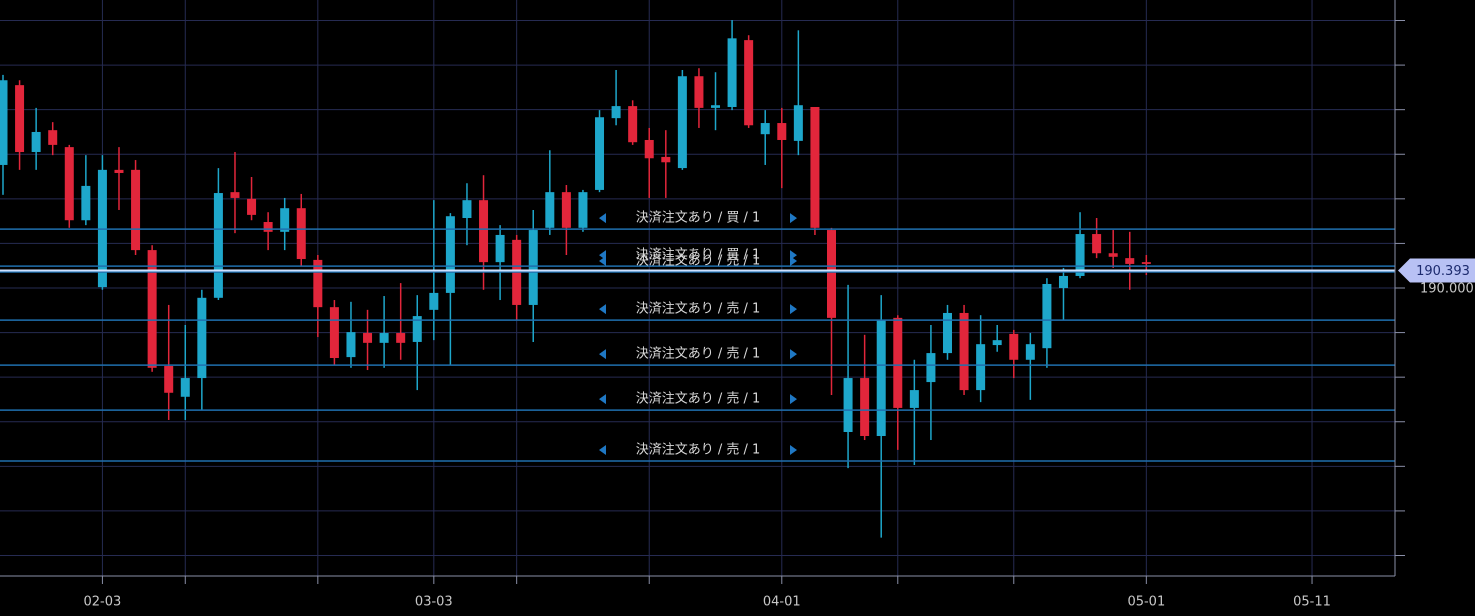 The image size is (1475, 616). Describe the element at coordinates (434, 602) in the screenshot. I see `x-tick-label: 03-03` at that location.